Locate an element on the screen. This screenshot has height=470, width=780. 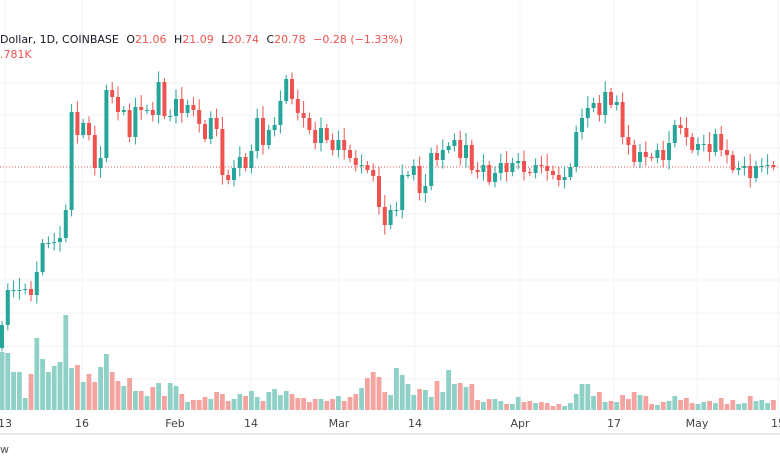
low-value: L20.74 is located at coordinates (240, 39).